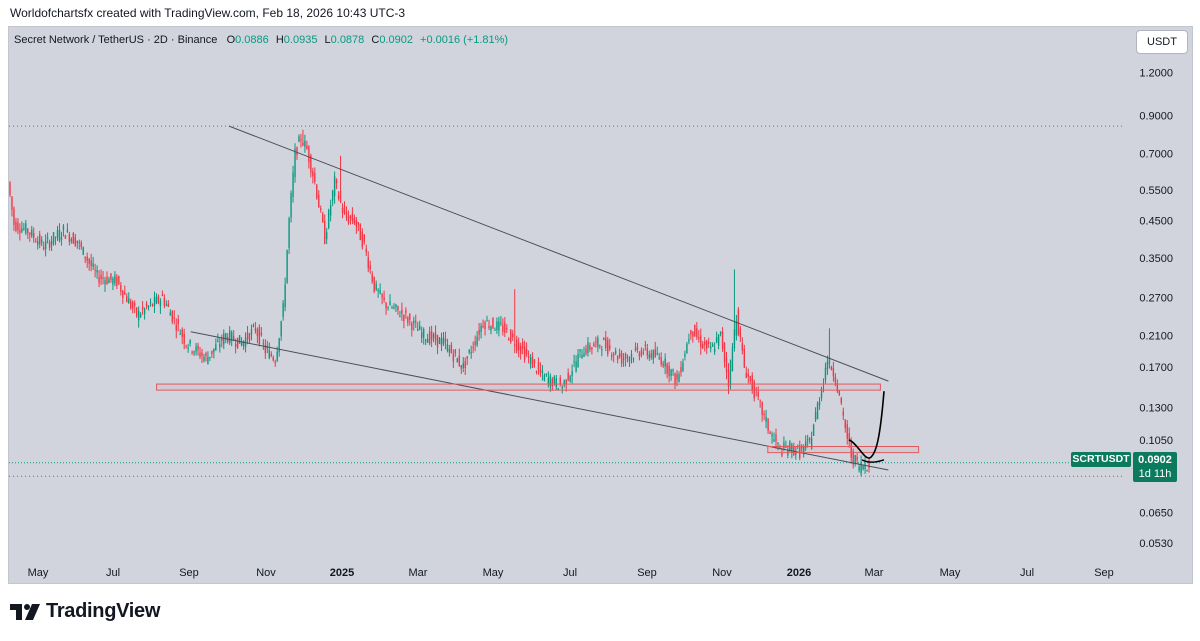  I want to click on tradingview-logo: TradingView, so click(85, 611).